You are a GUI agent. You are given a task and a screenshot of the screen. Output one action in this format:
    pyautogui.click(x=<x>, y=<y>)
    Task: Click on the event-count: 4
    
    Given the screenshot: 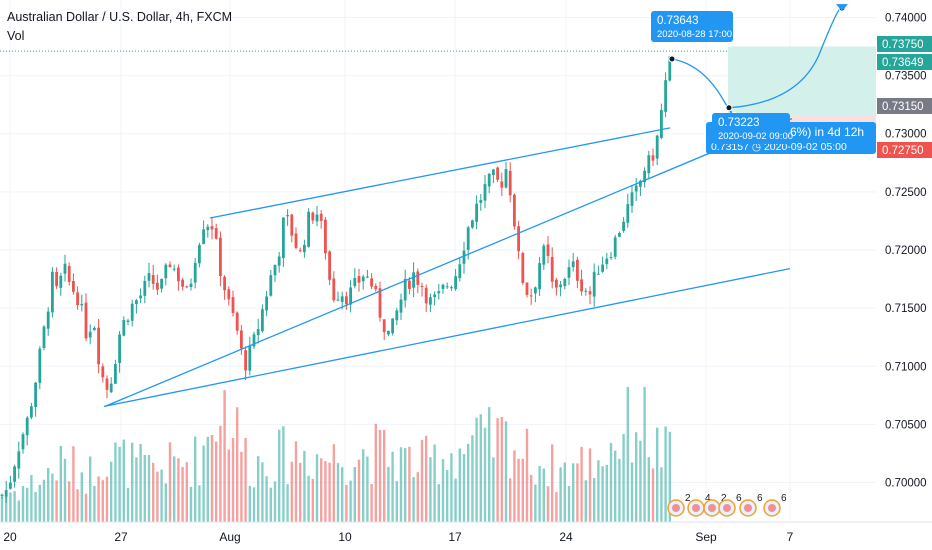 What is the action you would take?
    pyautogui.click(x=708, y=498)
    